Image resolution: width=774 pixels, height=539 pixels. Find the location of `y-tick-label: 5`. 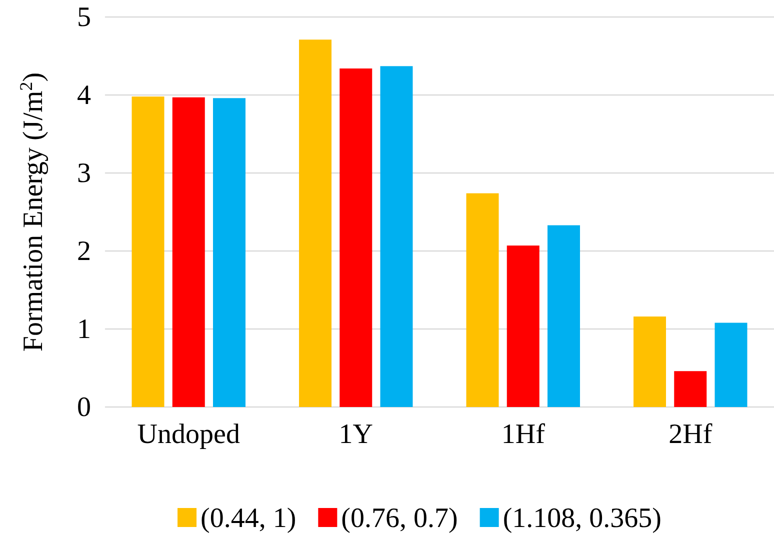

y-tick-label: 5 is located at coordinates (84, 17).